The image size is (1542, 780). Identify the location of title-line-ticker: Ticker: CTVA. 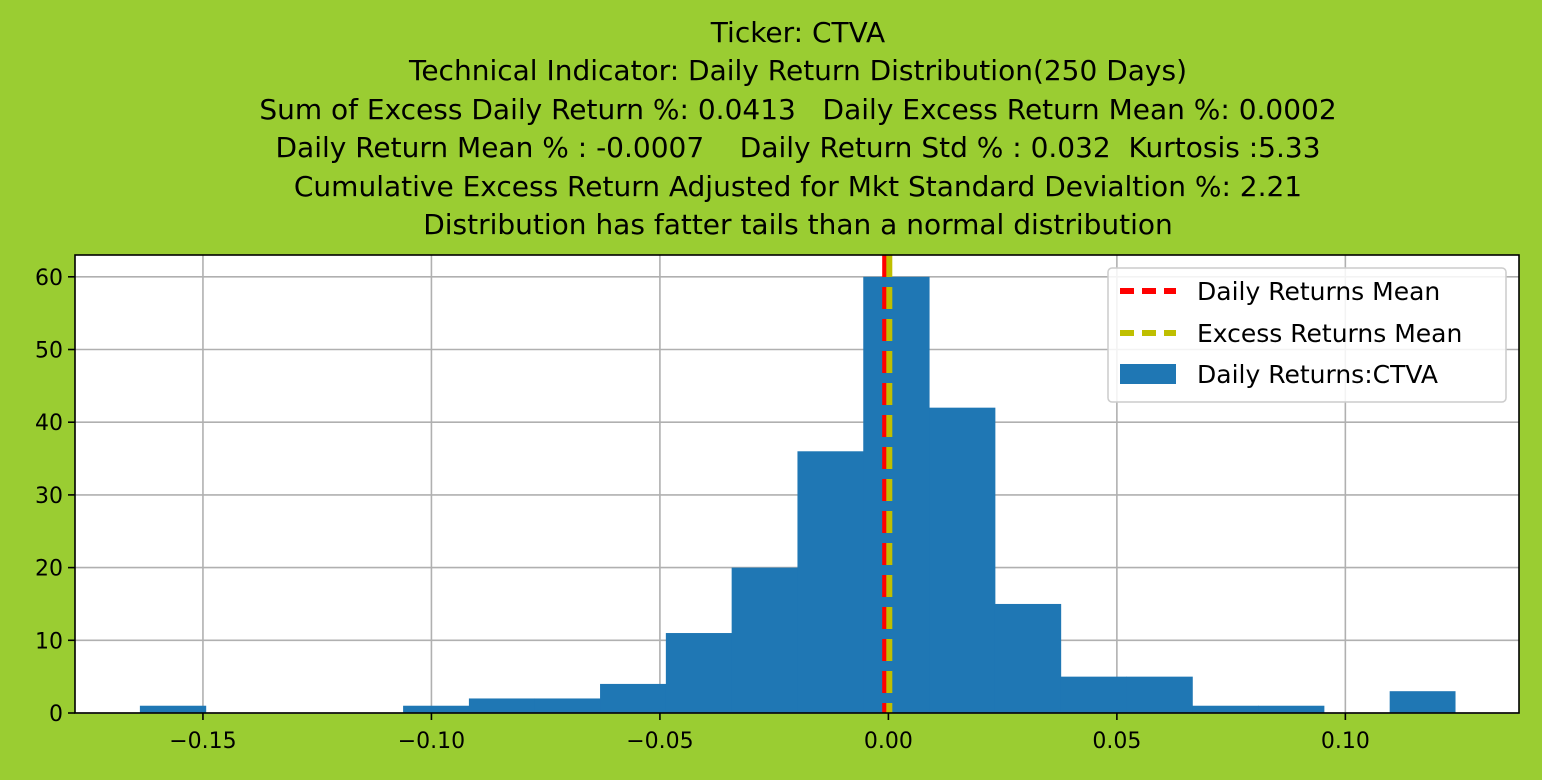
(798, 32).